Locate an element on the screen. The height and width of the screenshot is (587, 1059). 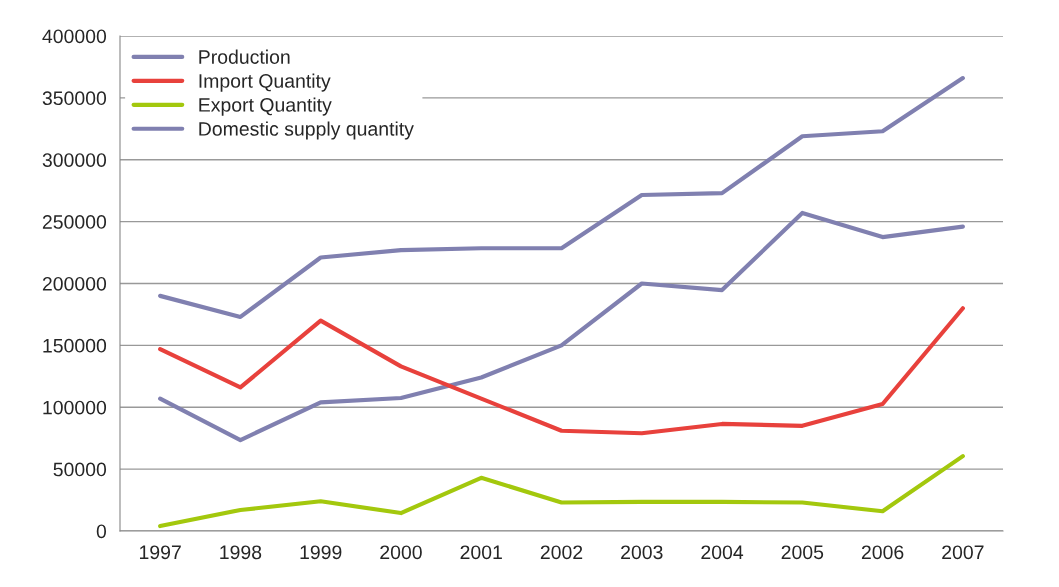
legend-label: Import Quantity is located at coordinates (265, 82).